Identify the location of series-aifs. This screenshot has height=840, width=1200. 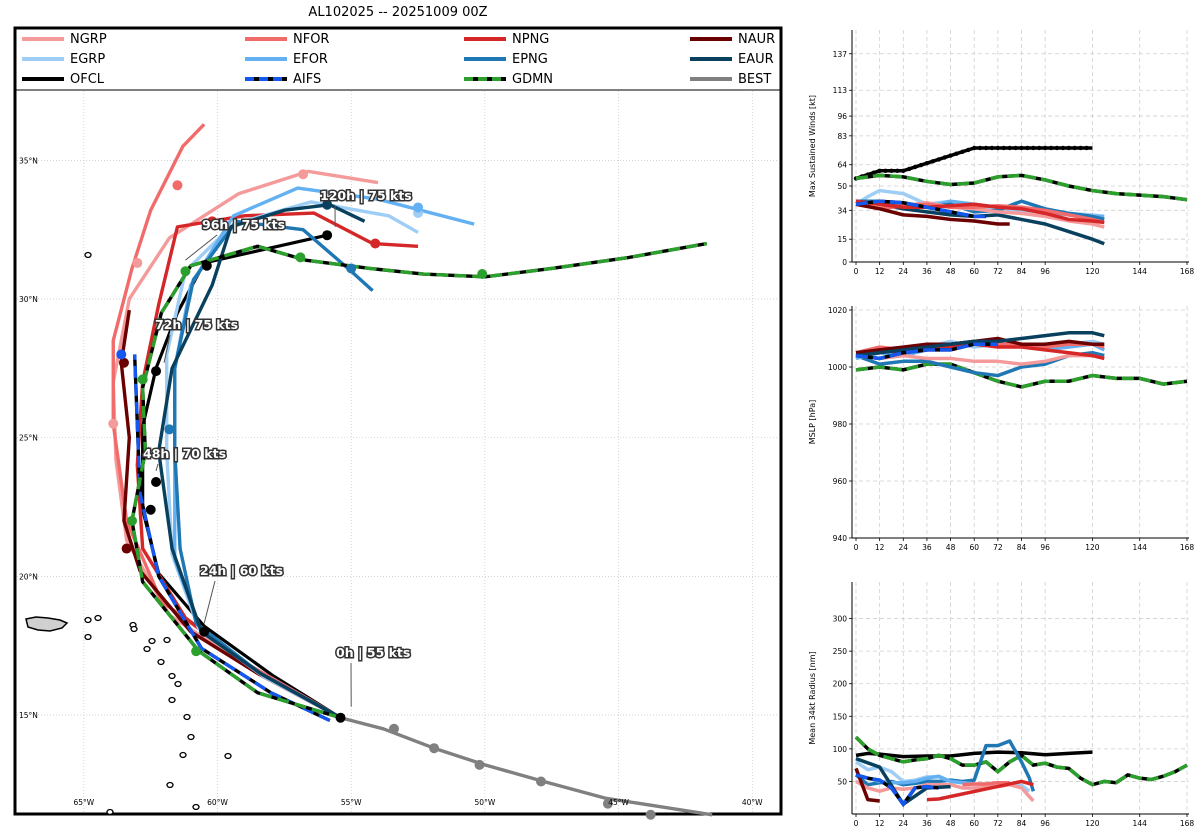
(921, 209).